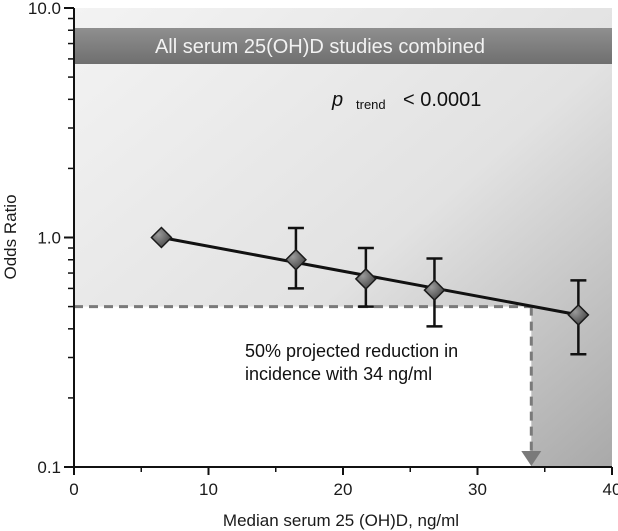  Describe the element at coordinates (442, 100) in the screenshot. I see `p-value: < 0.0001` at that location.